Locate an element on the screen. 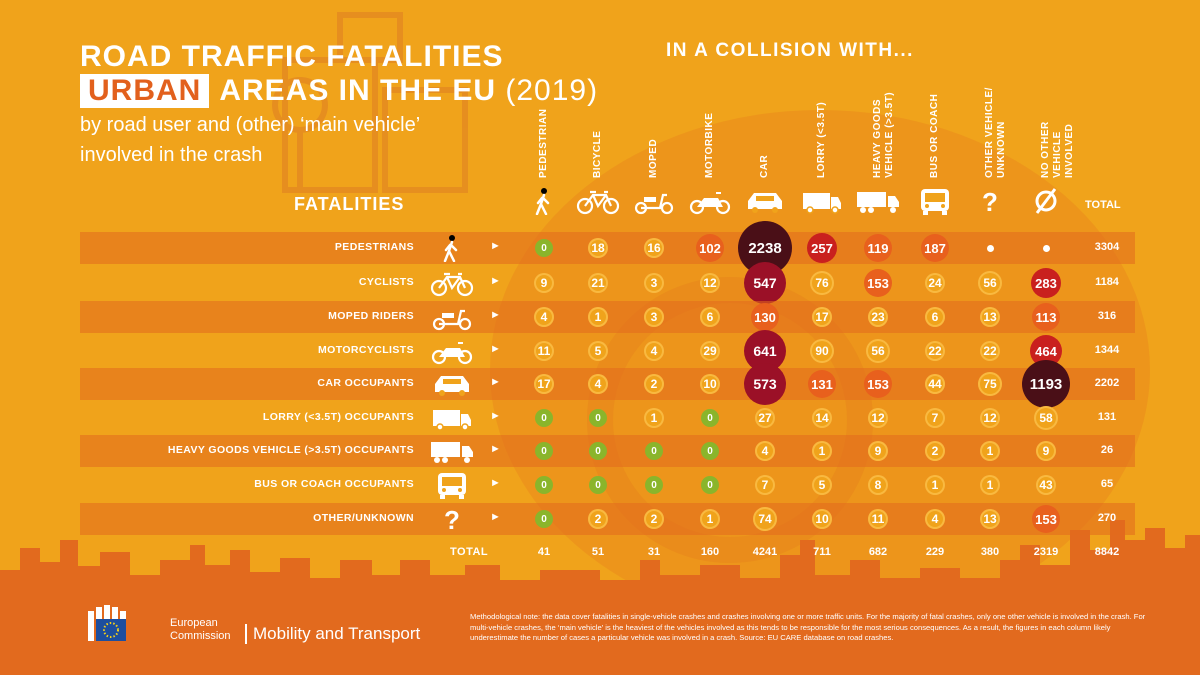  value-cell: 641 is located at coordinates (765, 351).